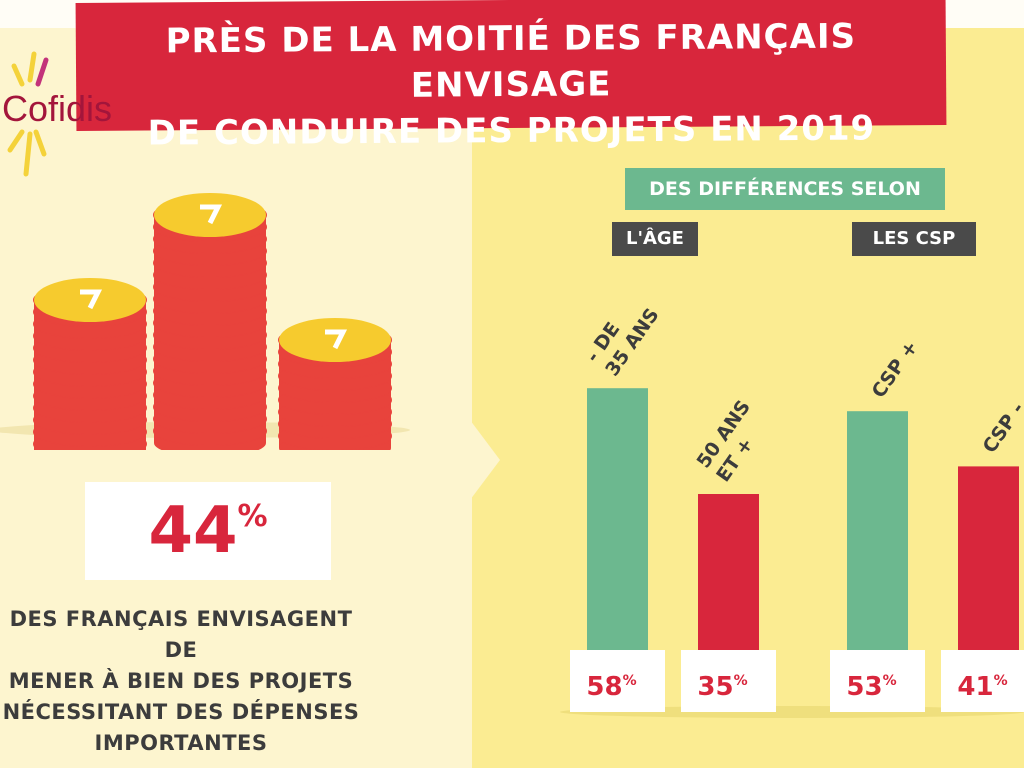 This screenshot has width=1024, height=768. Describe the element at coordinates (181, 743) in the screenshot. I see `desc-line: IMPORTANTES` at that location.